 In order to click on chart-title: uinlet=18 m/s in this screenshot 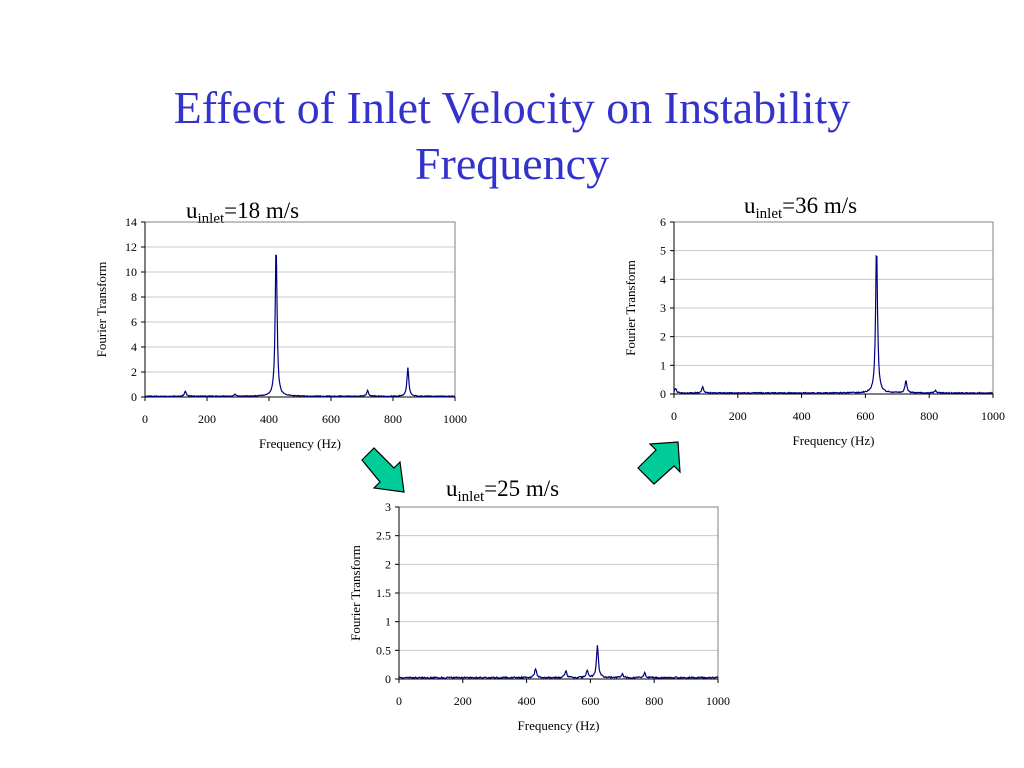, I will do `click(243, 212)`.